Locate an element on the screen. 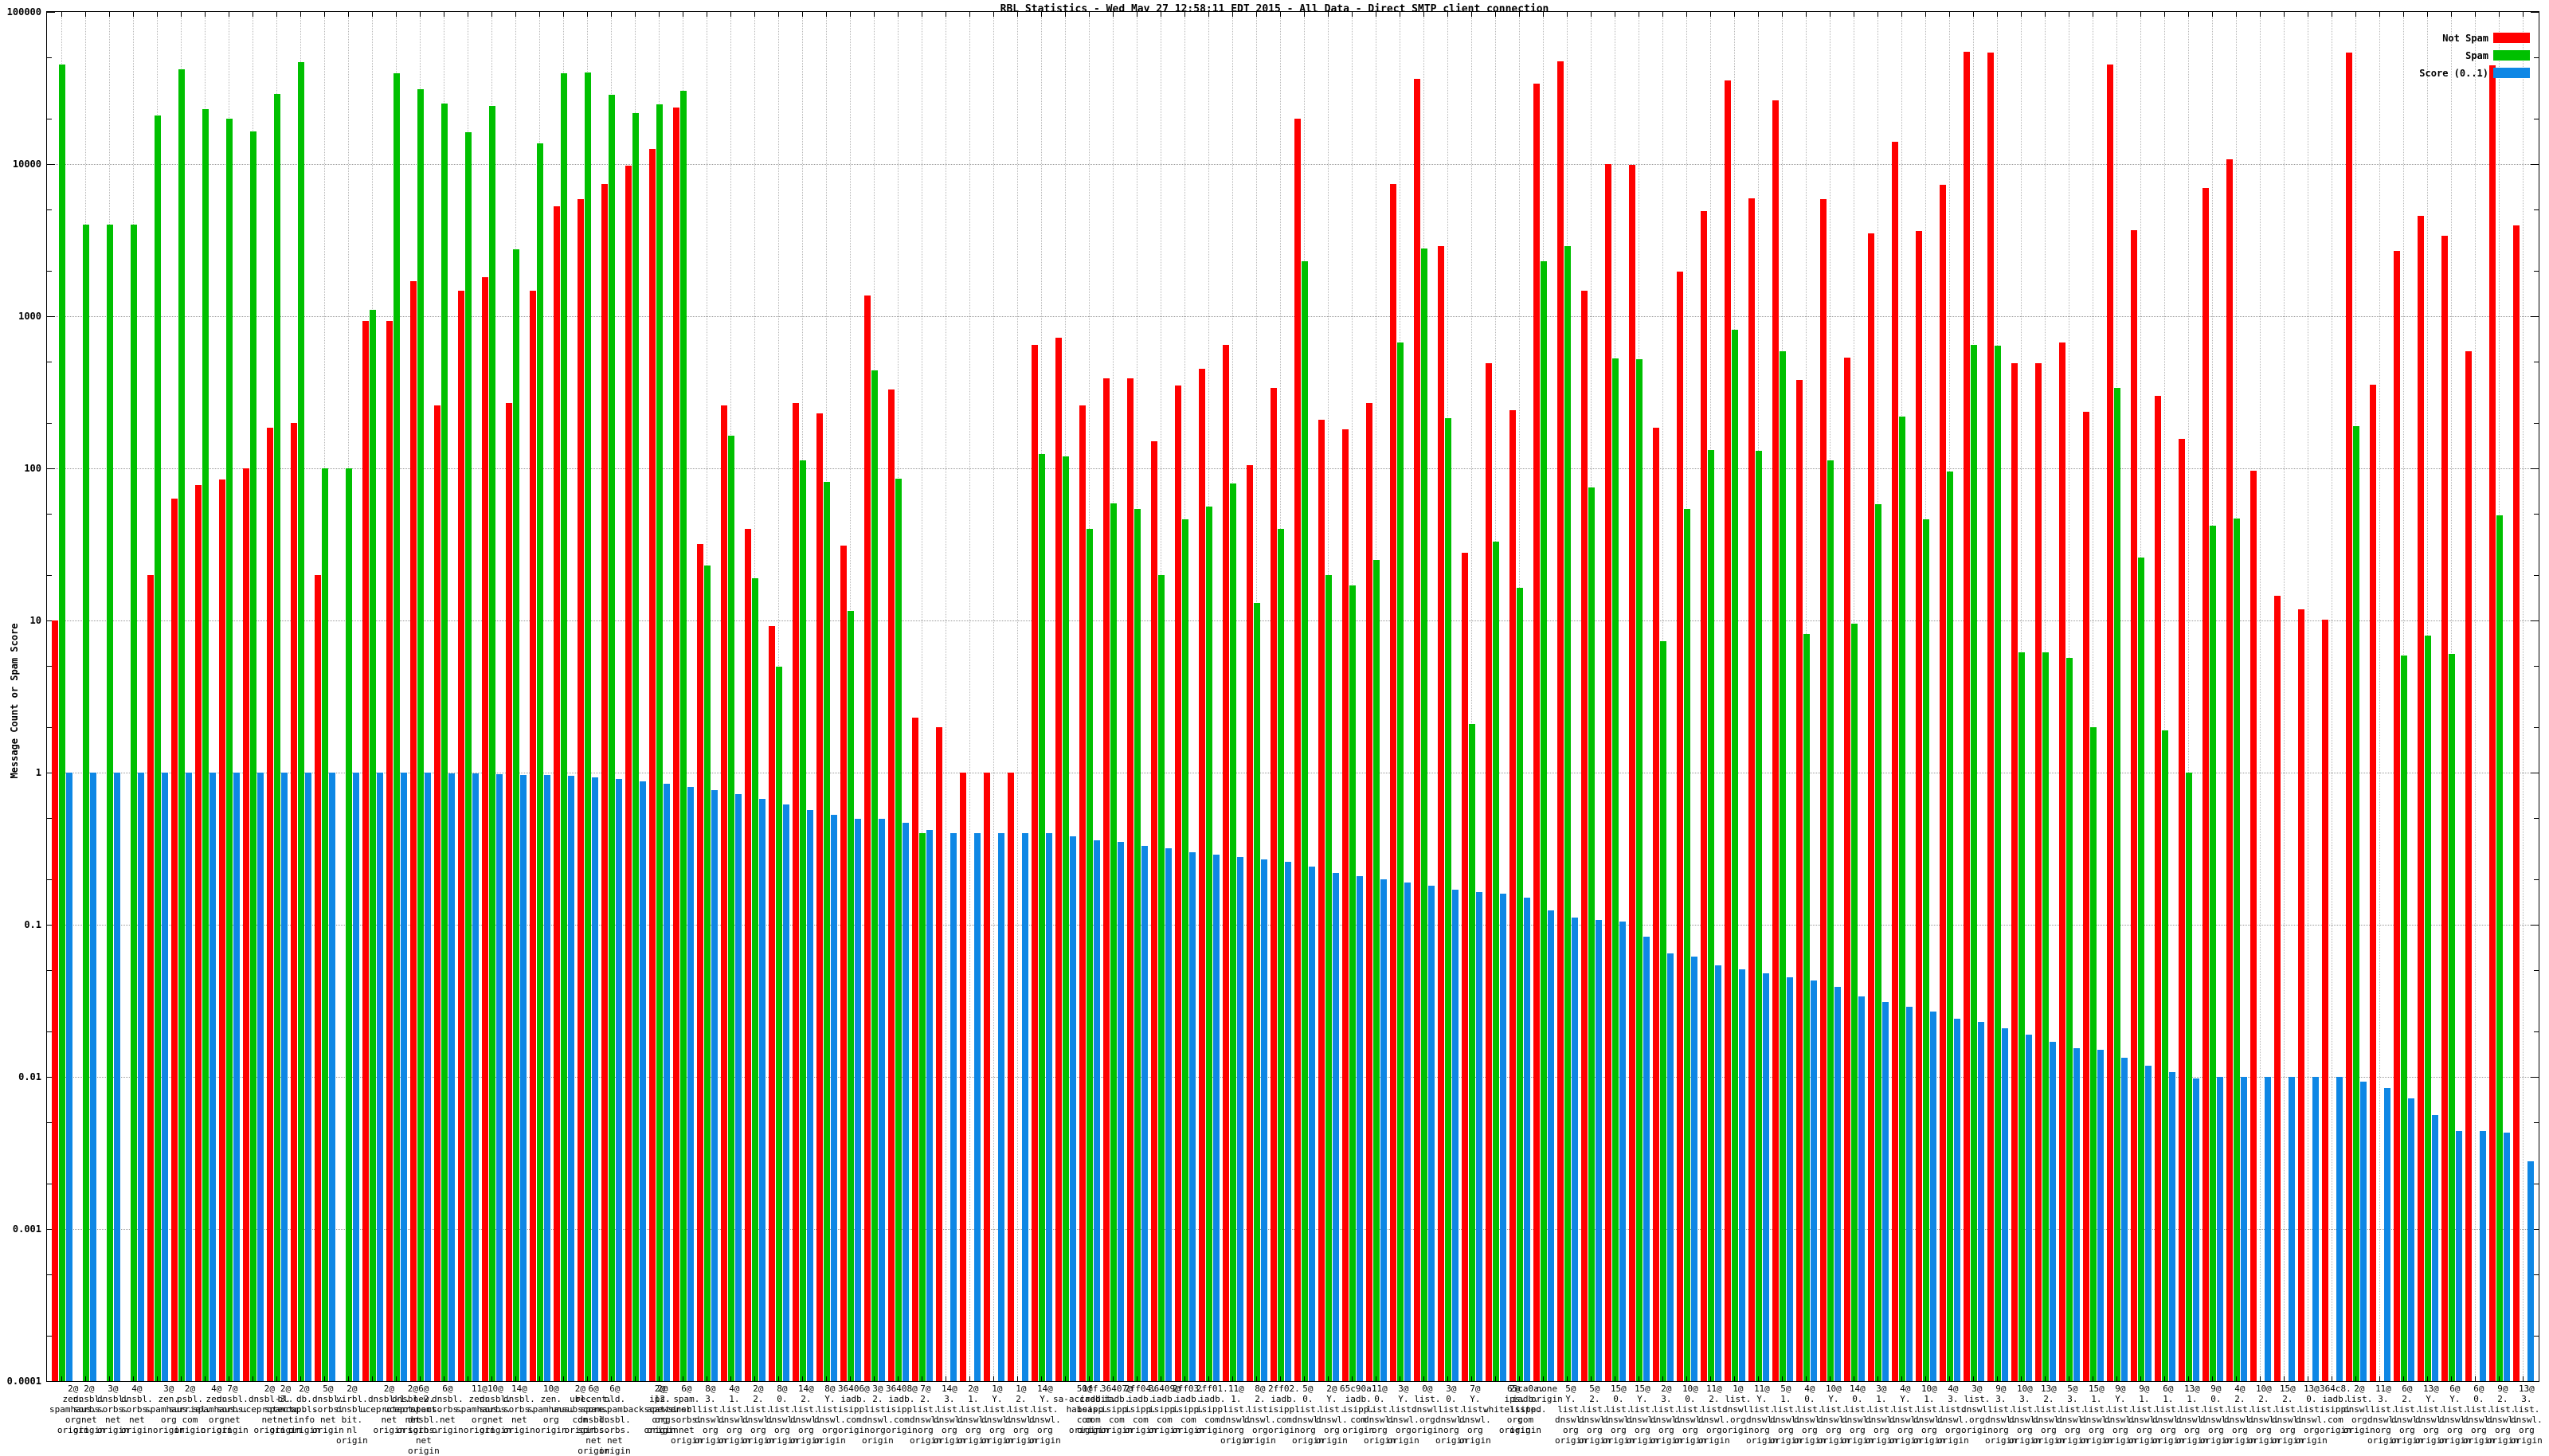  x-label: 2ff01. iadb. isipp. com origin is located at coordinates (1212, 1409).